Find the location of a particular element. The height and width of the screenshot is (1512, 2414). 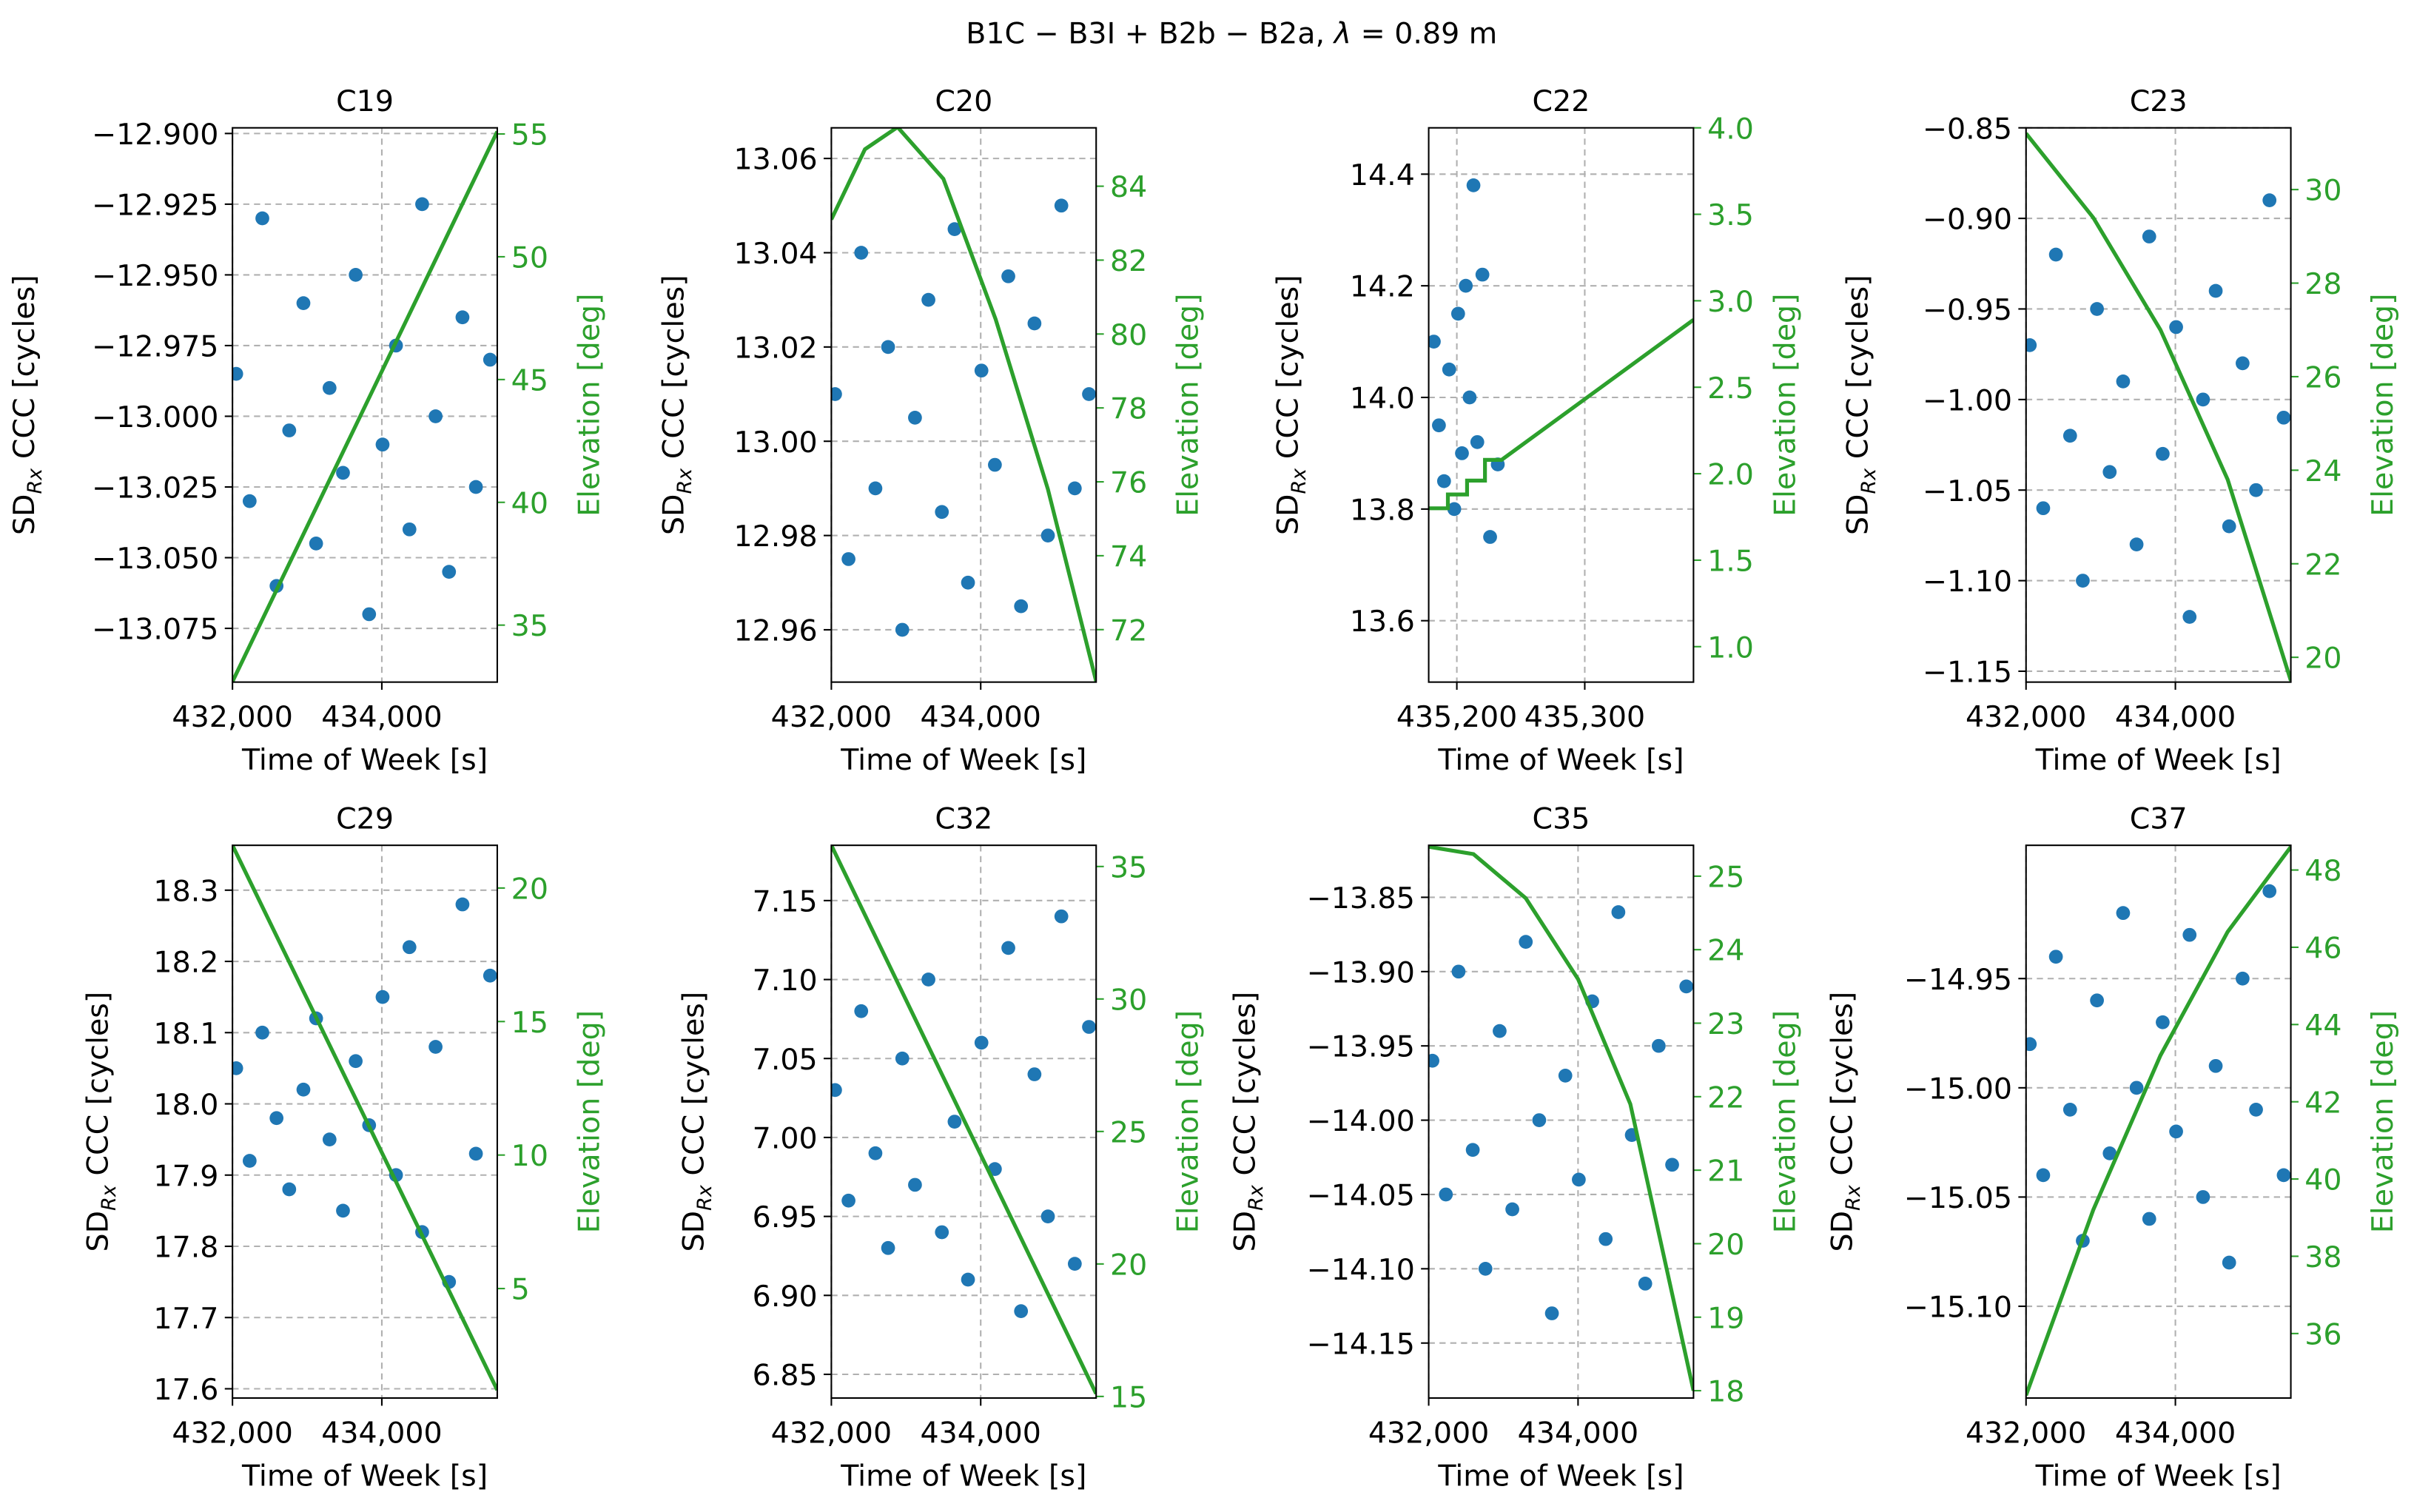

plot-area is located at coordinates (1561, 361).